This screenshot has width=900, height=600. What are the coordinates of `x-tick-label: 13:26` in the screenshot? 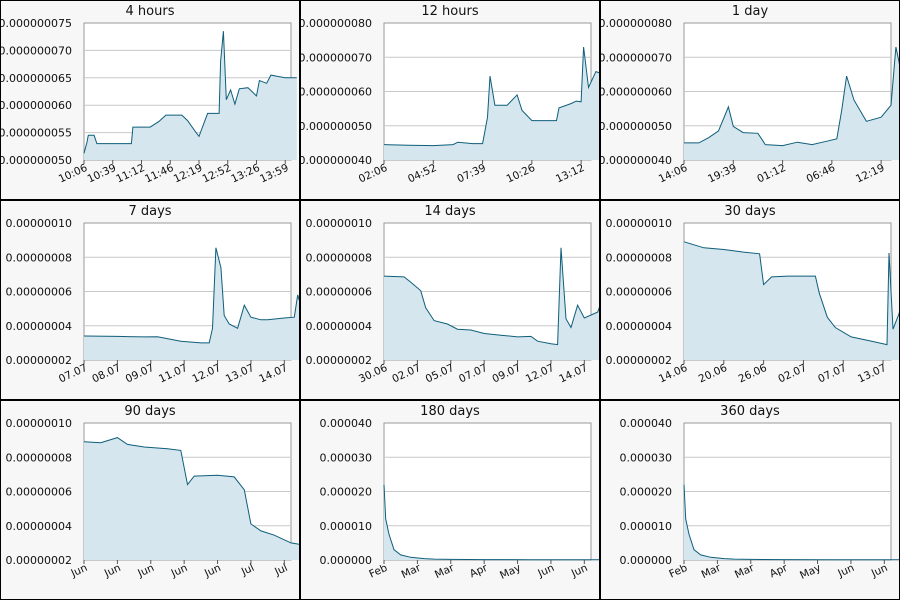 It's located at (245, 174).